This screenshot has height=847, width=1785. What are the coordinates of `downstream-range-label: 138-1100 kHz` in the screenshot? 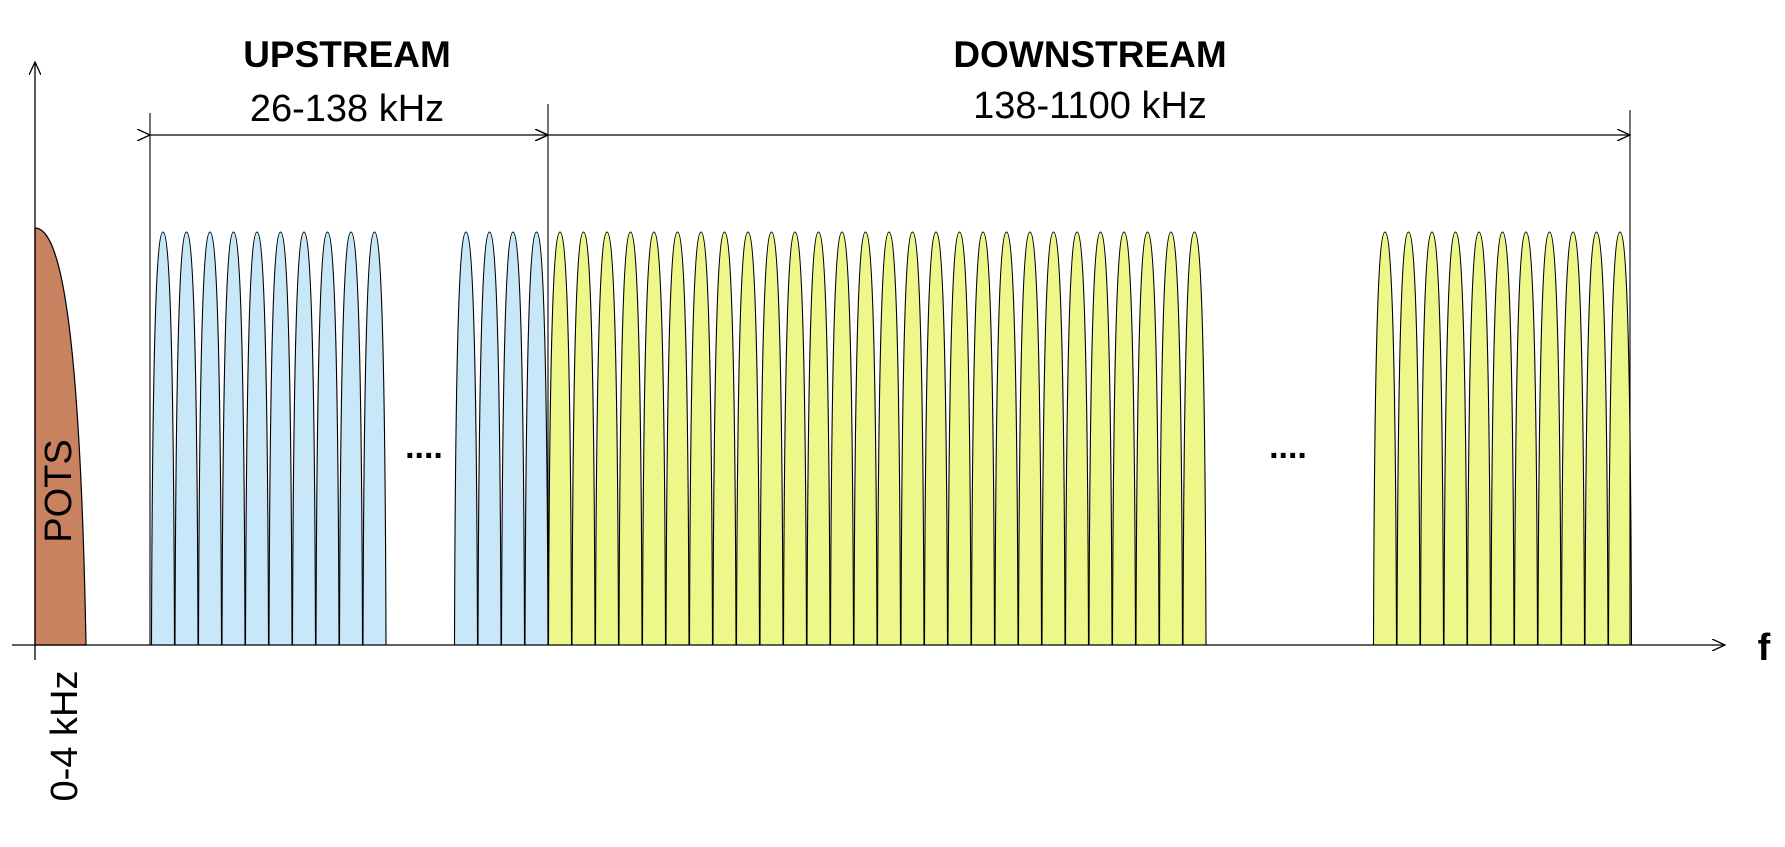 It's located at (1090, 106).